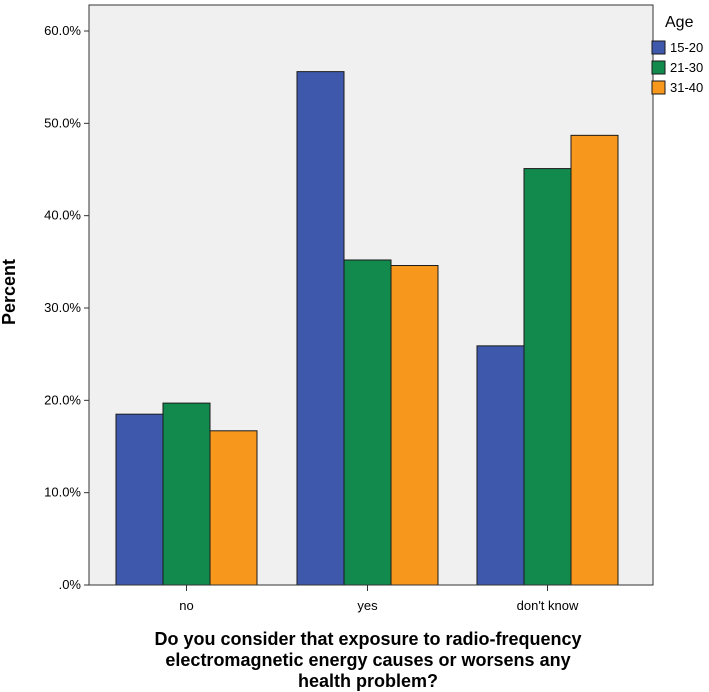 The image size is (709, 692). What do you see at coordinates (62, 30) in the screenshot?
I see `y-tick-label: 60.0%` at bounding box center [62, 30].